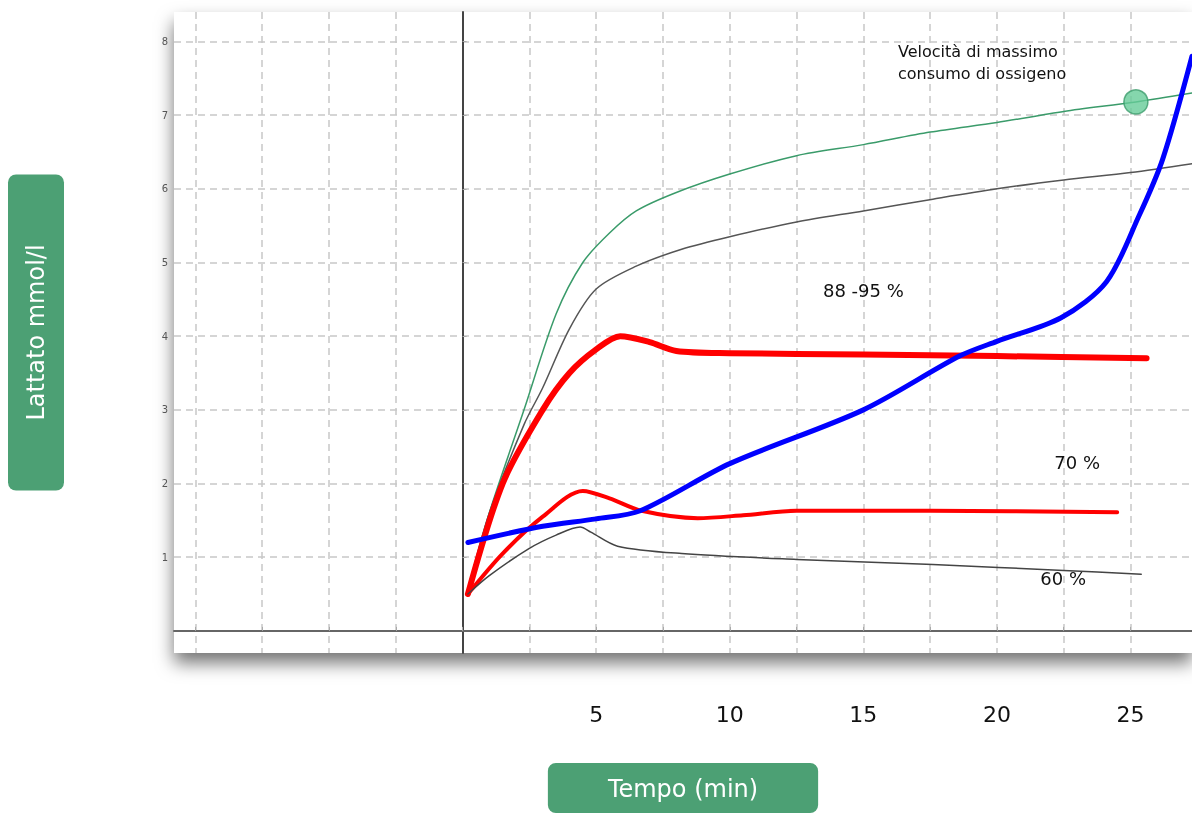 This screenshot has height=818, width=1192. Describe the element at coordinates (863, 714) in the screenshot. I see `x-tick-label: 15` at that location.